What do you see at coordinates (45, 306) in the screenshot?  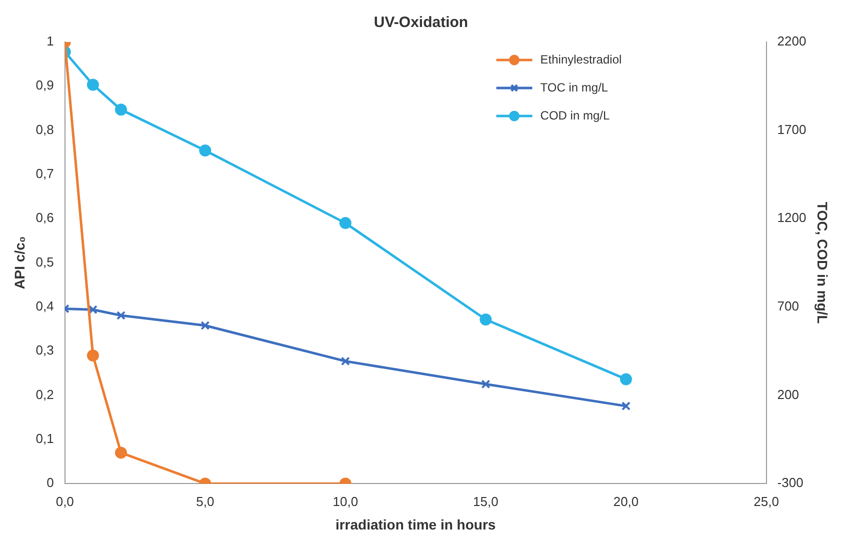 I see `y-tick-label: 0,4` at bounding box center [45, 306].